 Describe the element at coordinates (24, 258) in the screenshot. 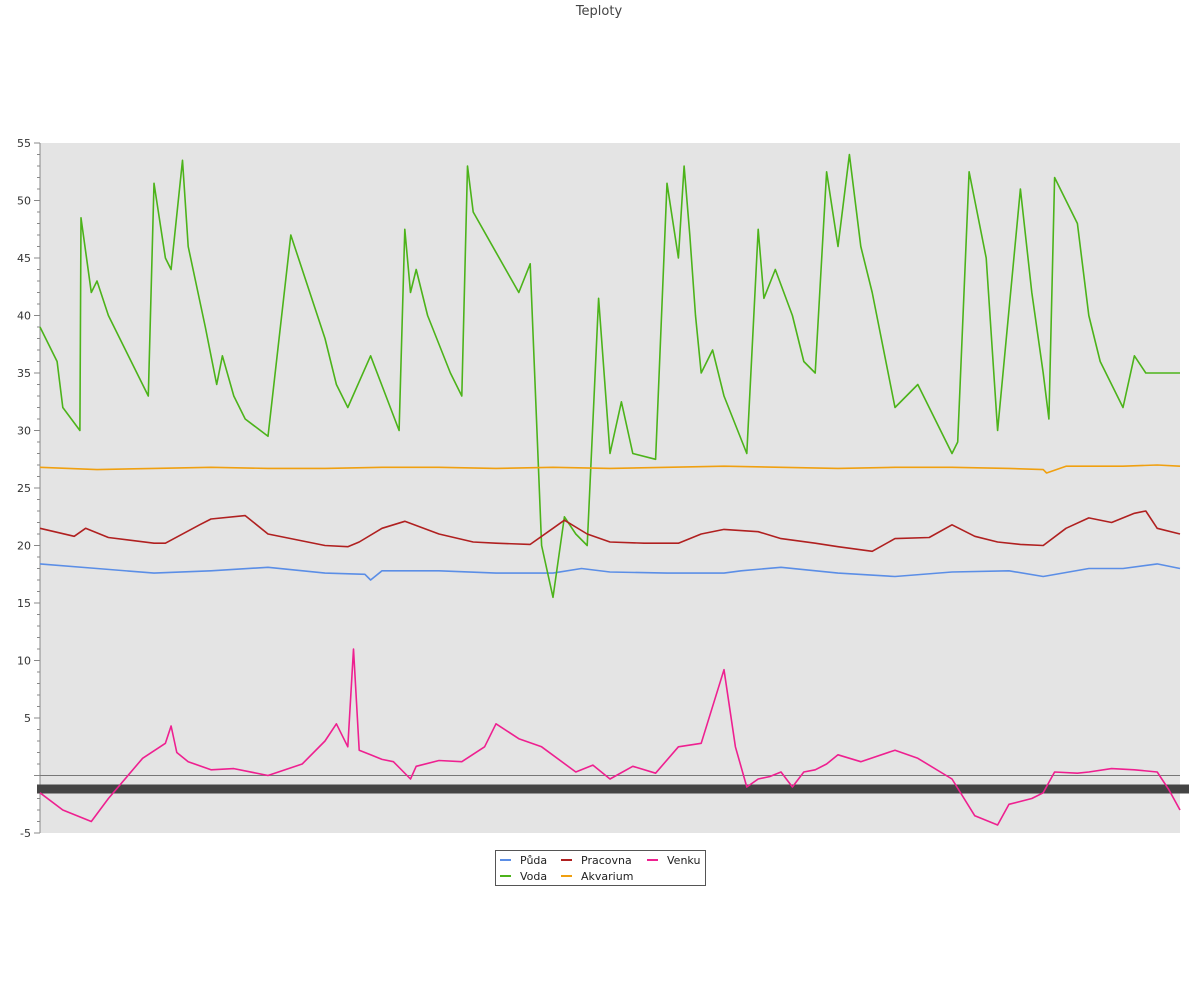

I see `y-tick-label: 45` at that location.